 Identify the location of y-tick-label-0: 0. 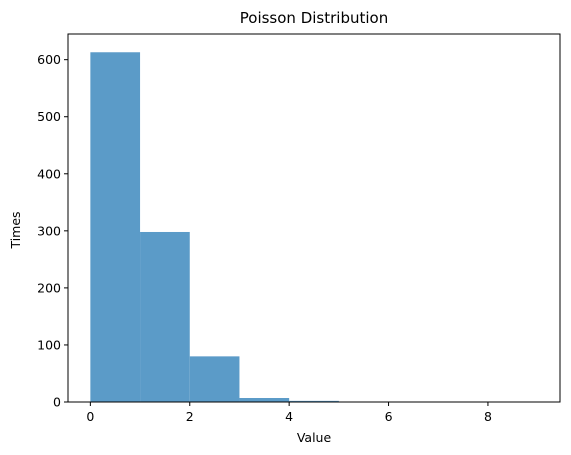
(57, 402).